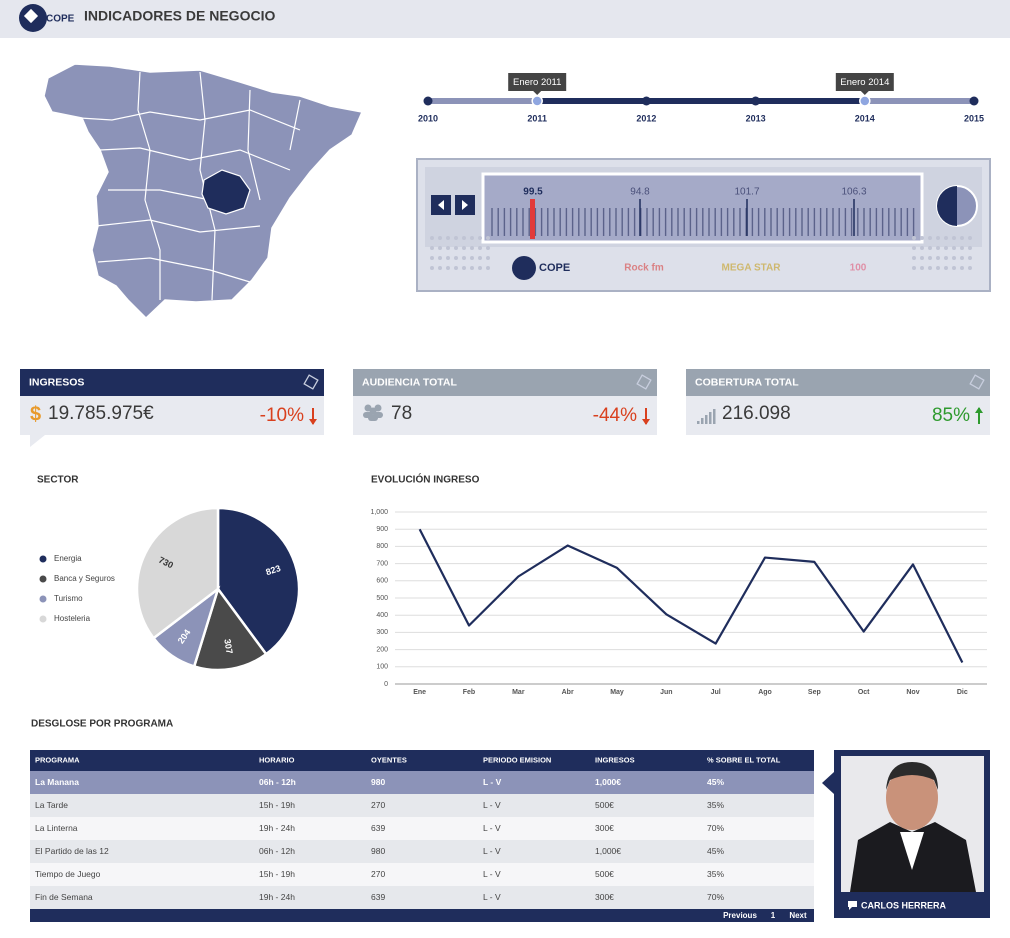 The height and width of the screenshot is (938, 1010). I want to click on y-tick-label: 300, so click(382, 632).